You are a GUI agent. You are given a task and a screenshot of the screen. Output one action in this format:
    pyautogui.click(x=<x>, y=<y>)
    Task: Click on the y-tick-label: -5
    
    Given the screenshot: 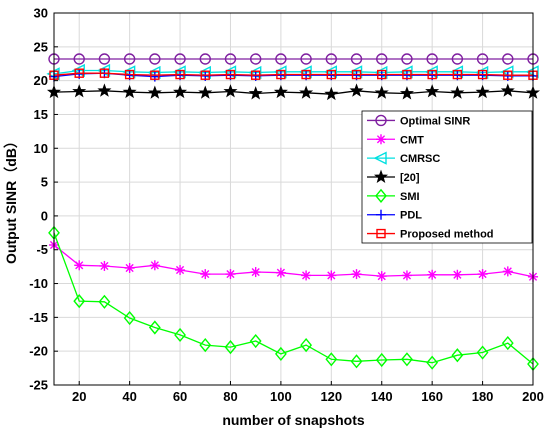 What is the action you would take?
    pyautogui.click(x=42, y=249)
    